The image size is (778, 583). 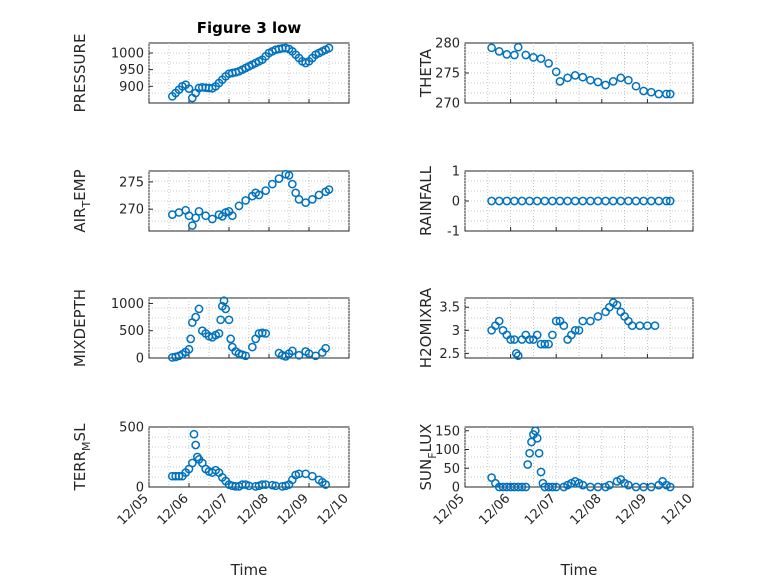 I want to click on pressure-series, so click(x=250, y=73).